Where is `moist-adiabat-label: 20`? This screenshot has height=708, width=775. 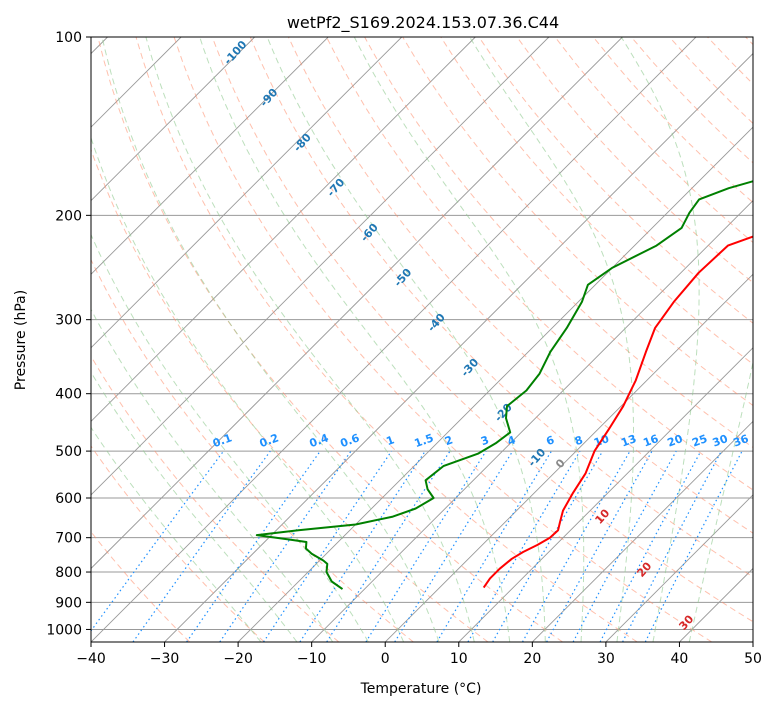 moist-adiabat-label: 20 is located at coordinates (644, 569).